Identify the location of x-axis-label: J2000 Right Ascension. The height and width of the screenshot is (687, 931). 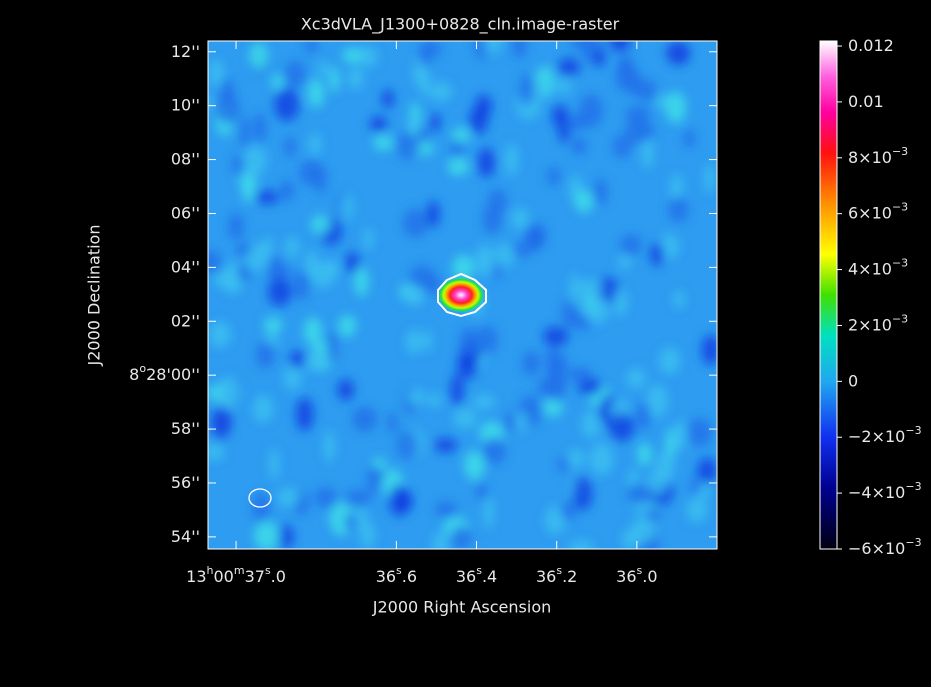
(462, 607).